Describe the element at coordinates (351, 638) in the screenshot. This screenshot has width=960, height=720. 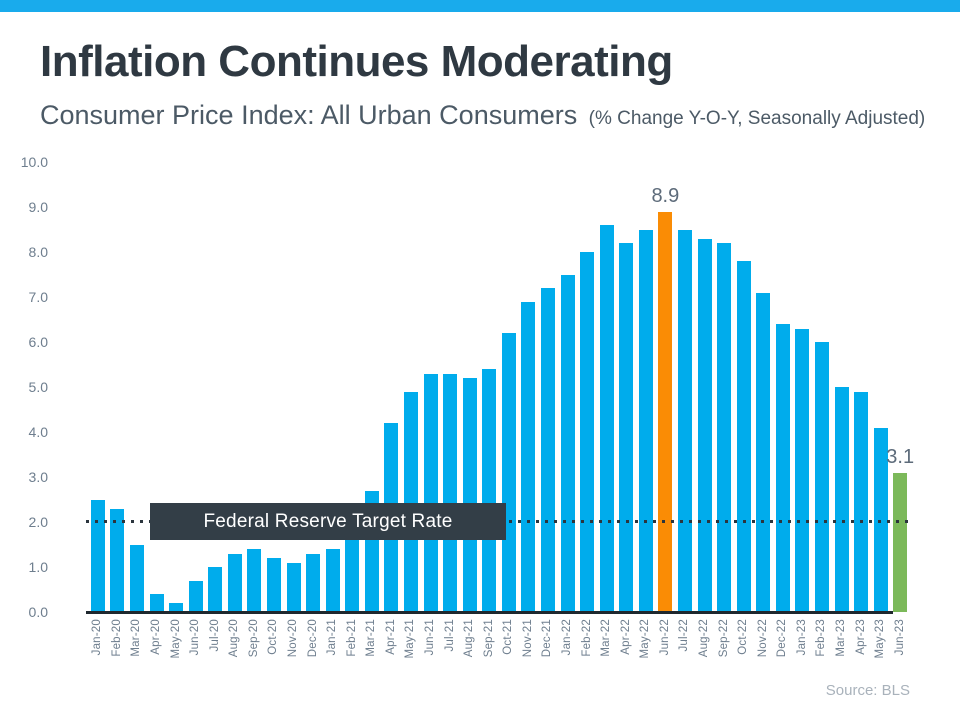
I see `x-tick-label: Feb-21` at that location.